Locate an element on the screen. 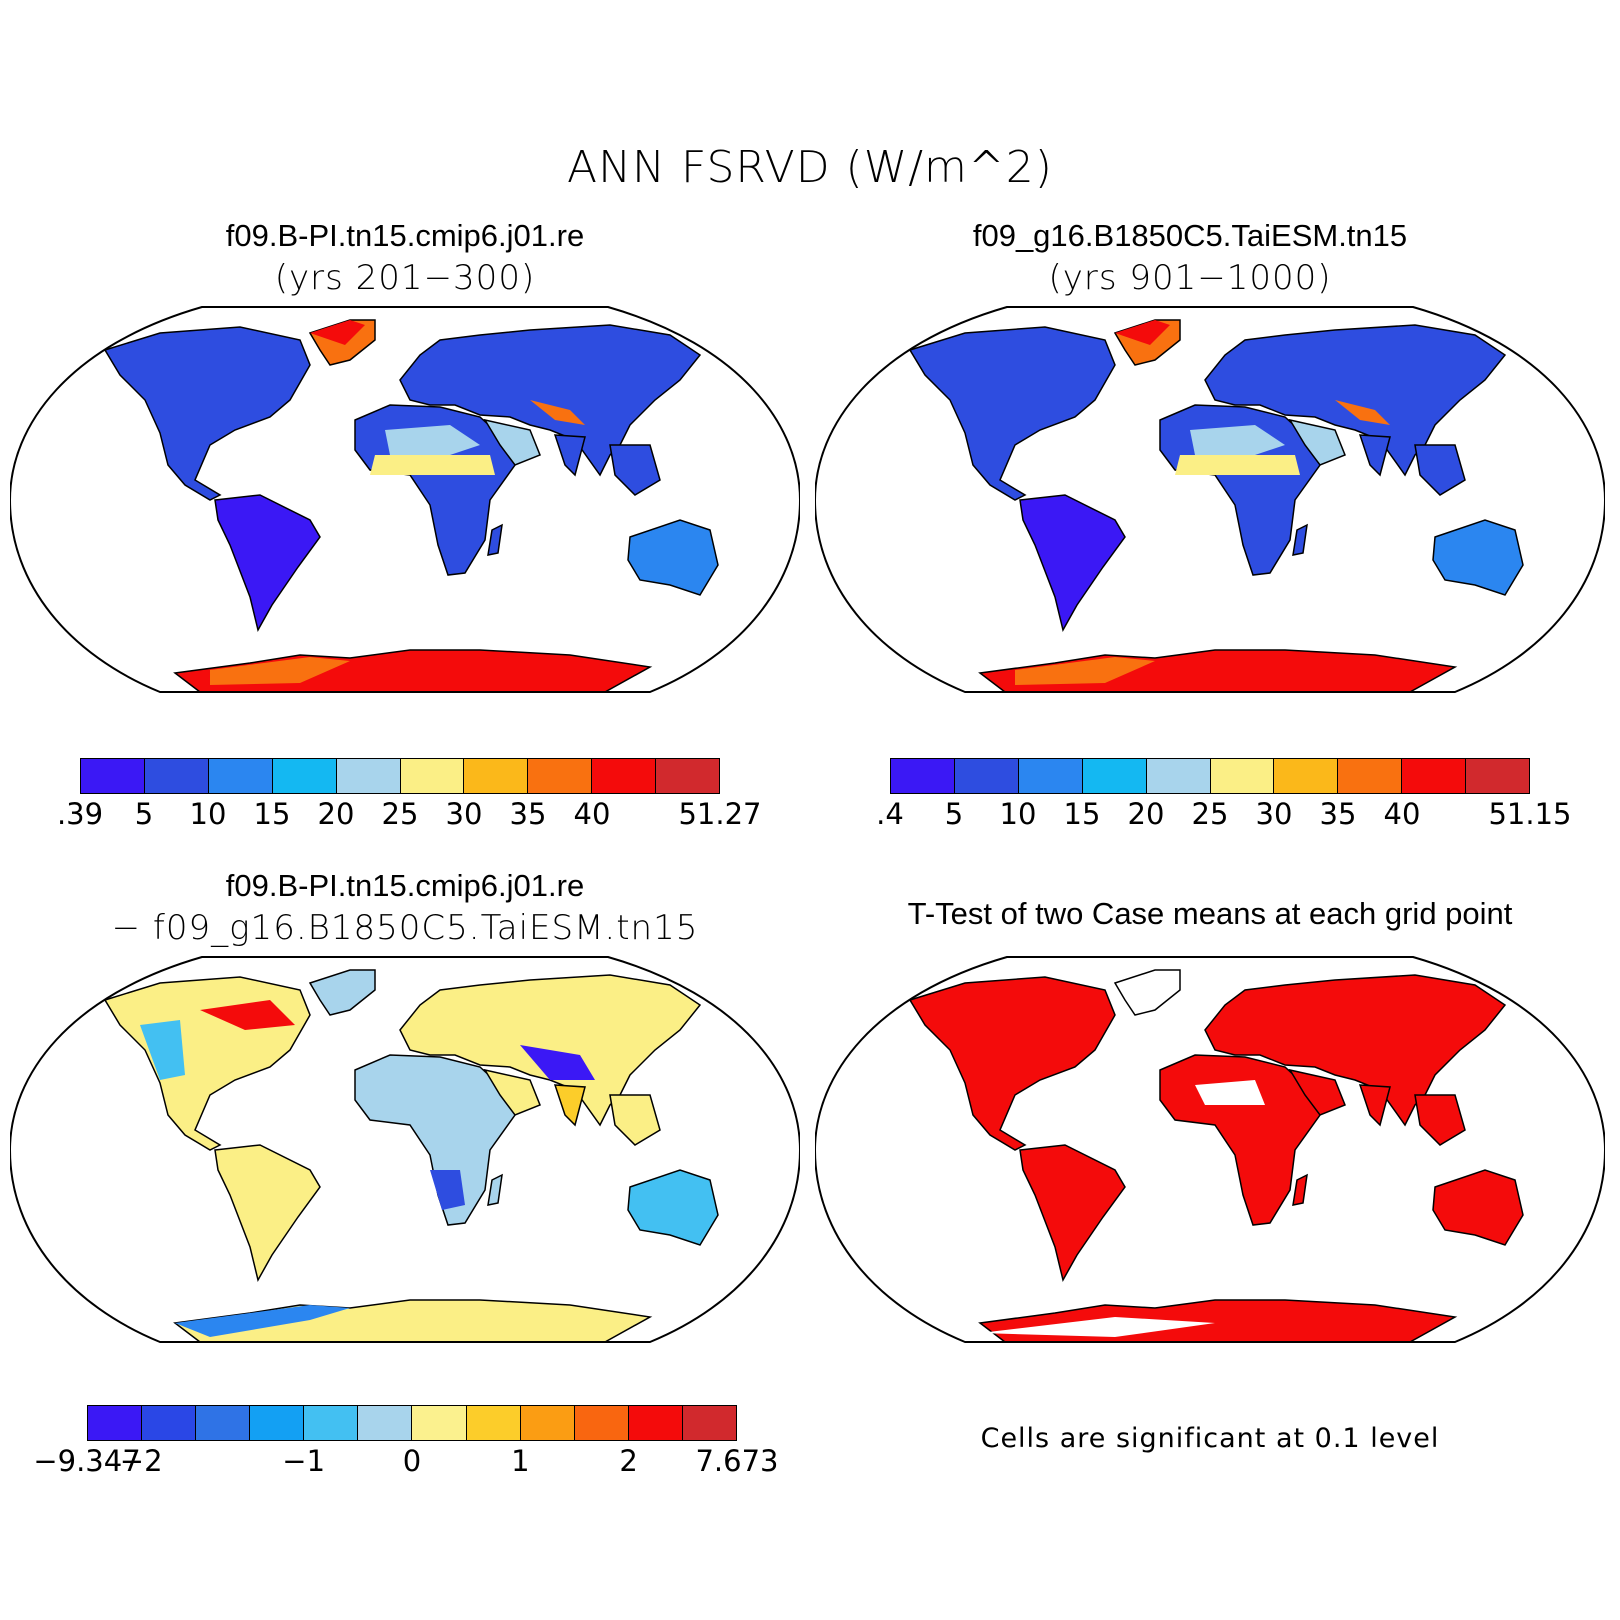 This screenshot has width=1620, height=1620. colorbar-tick-label: 5 is located at coordinates (954, 814).